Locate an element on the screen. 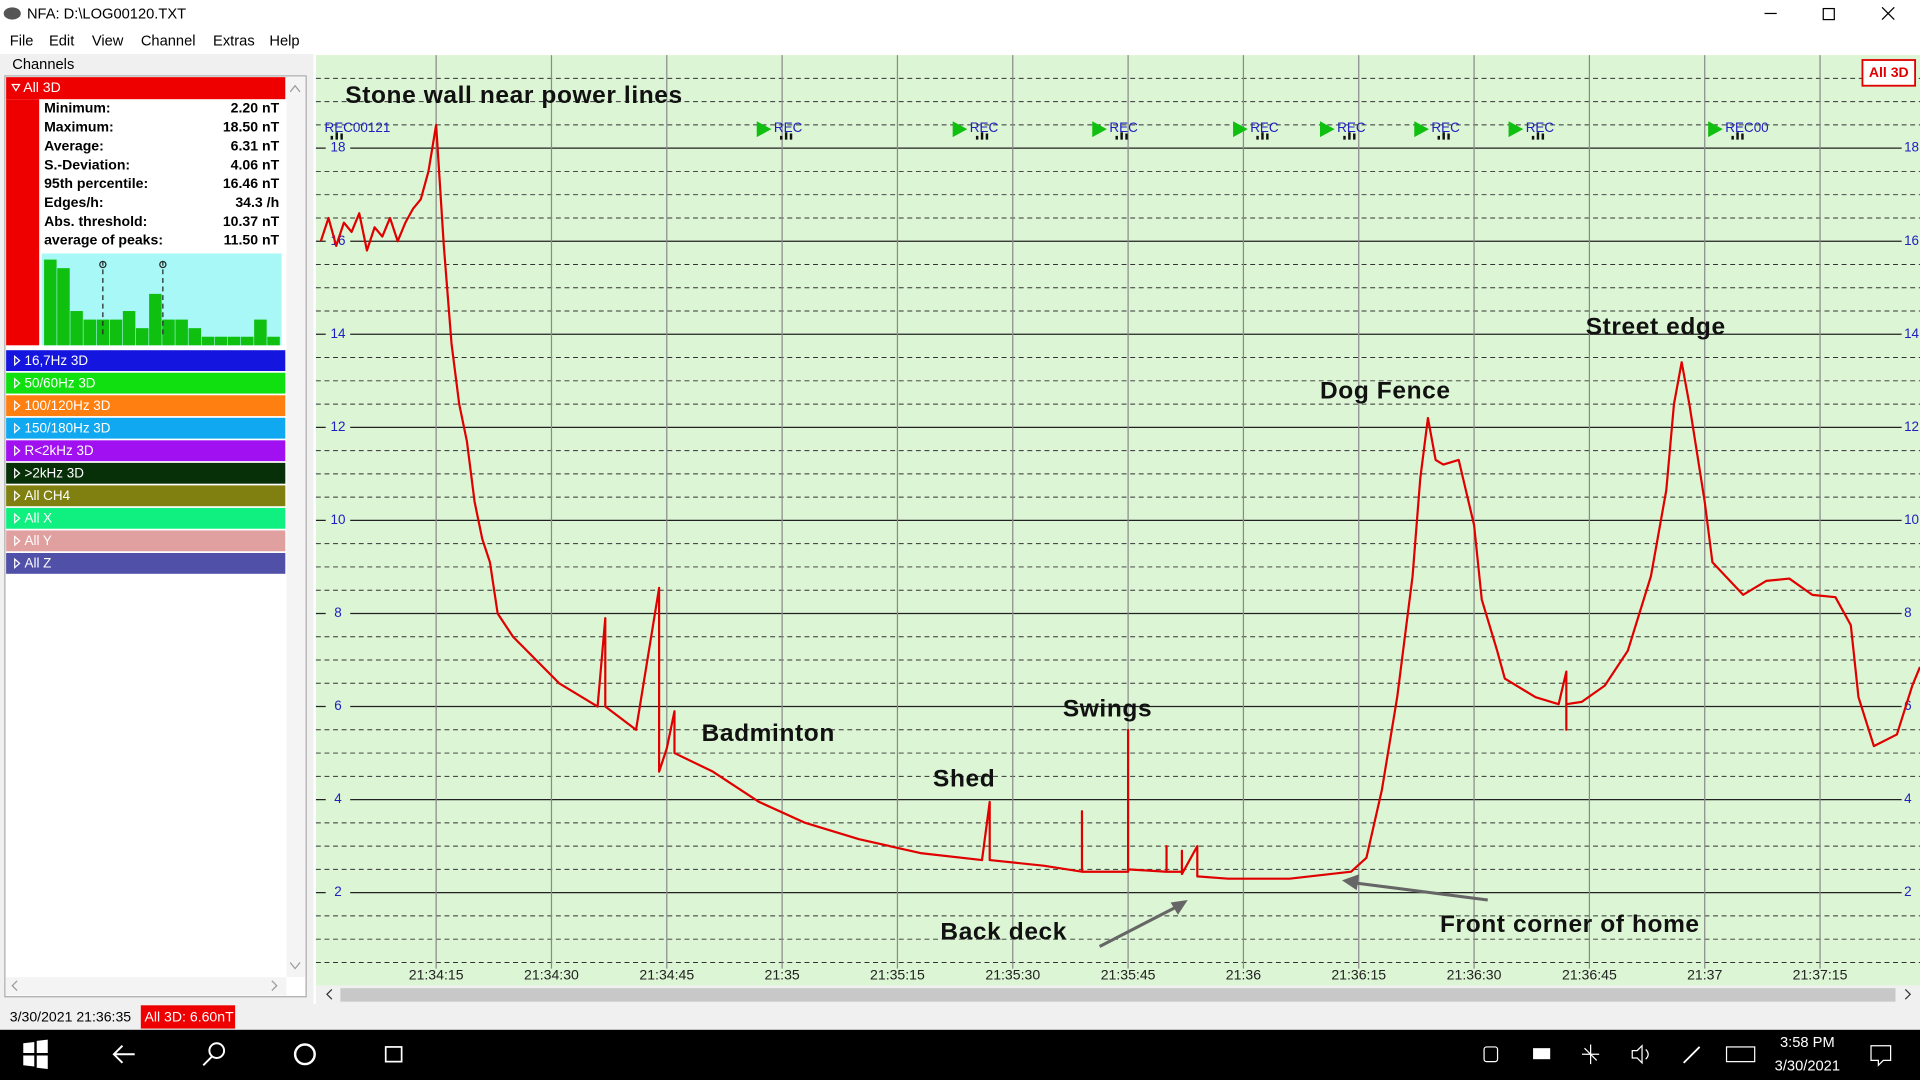 The image size is (1920, 1080). tray-icon is located at coordinates (1491, 1054).